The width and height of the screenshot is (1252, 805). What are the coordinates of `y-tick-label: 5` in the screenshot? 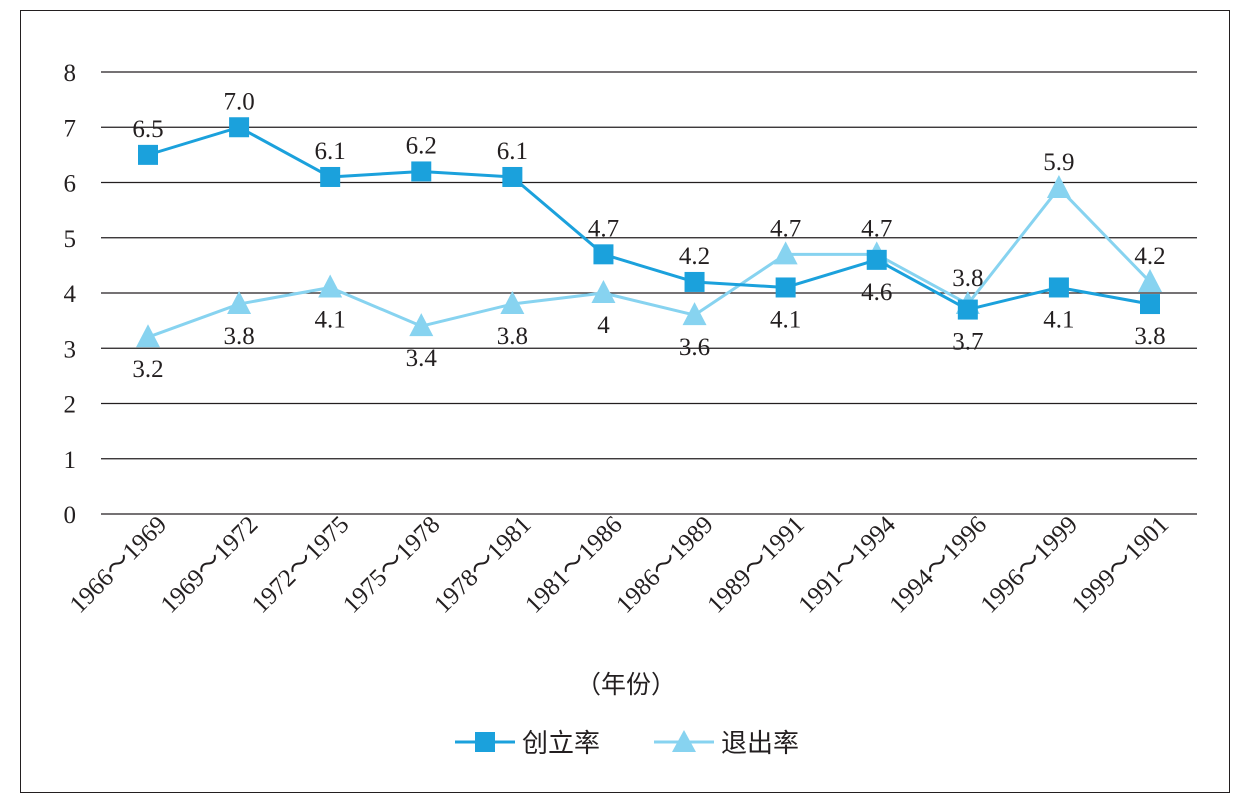 It's located at (70, 239).